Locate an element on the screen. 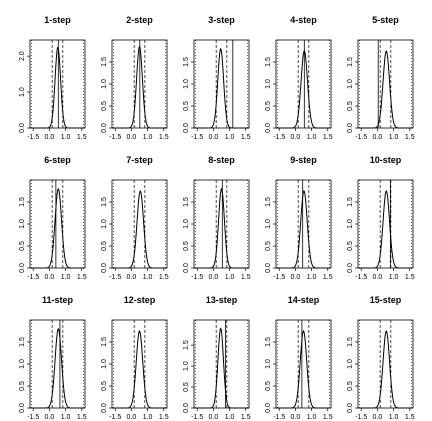 This screenshot has height=421, width=432. panel-title: 7-step is located at coordinates (139, 160).